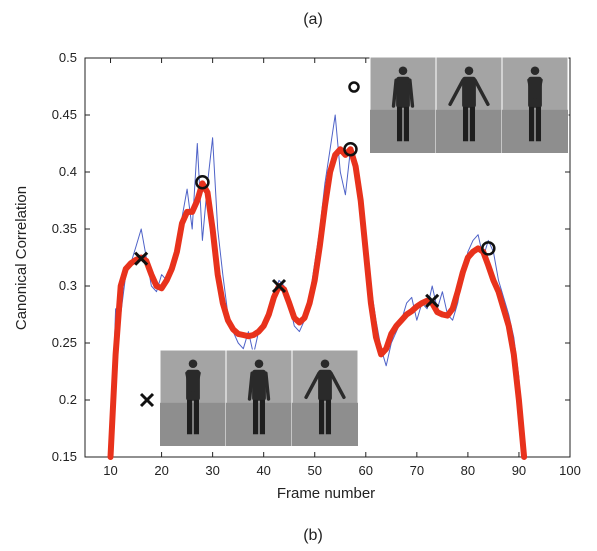  Describe the element at coordinates (570, 470) in the screenshot. I see `x-tick-label: 100` at that location.